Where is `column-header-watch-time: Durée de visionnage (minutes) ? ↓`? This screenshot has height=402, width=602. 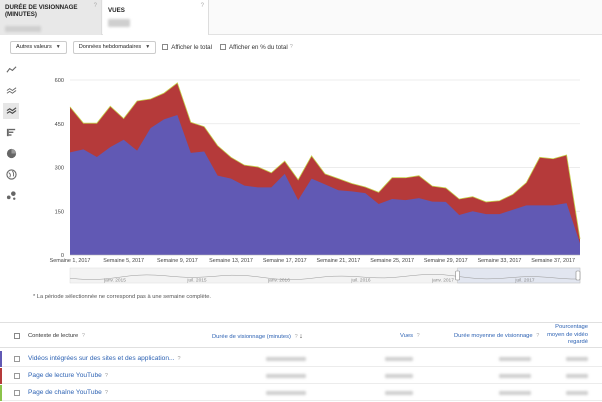 column-header-watch-time: Durée de visionnage (minutes) ? ↓ is located at coordinates (257, 336).